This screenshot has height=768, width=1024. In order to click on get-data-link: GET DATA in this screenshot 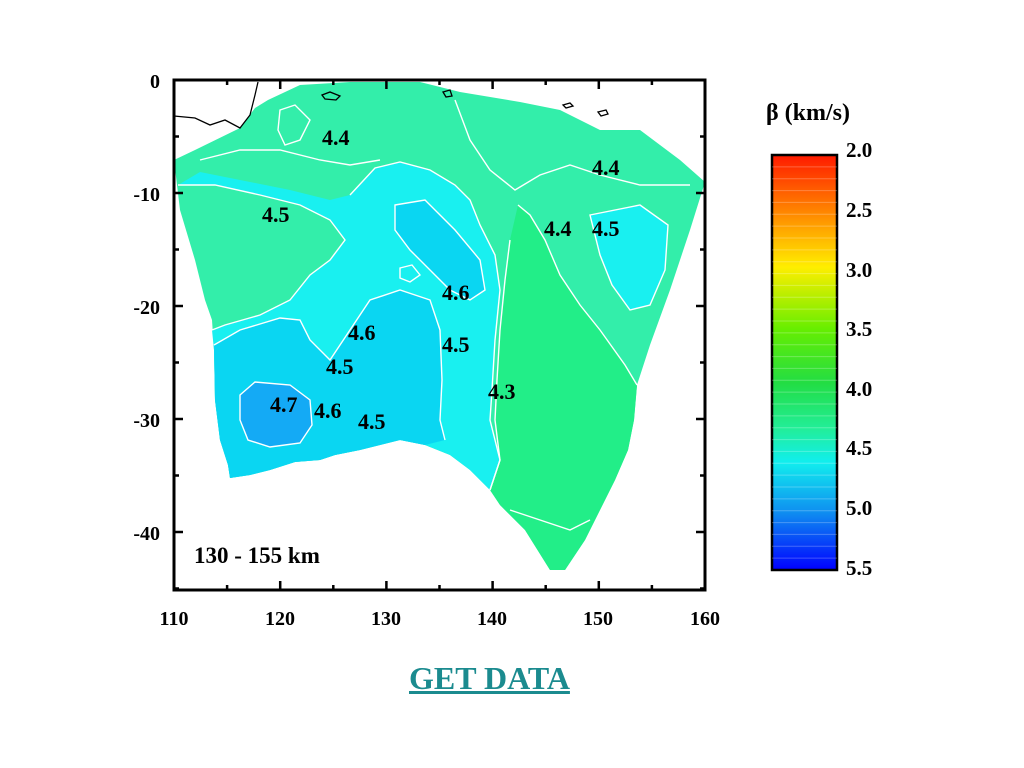, I will do `click(489, 678)`.